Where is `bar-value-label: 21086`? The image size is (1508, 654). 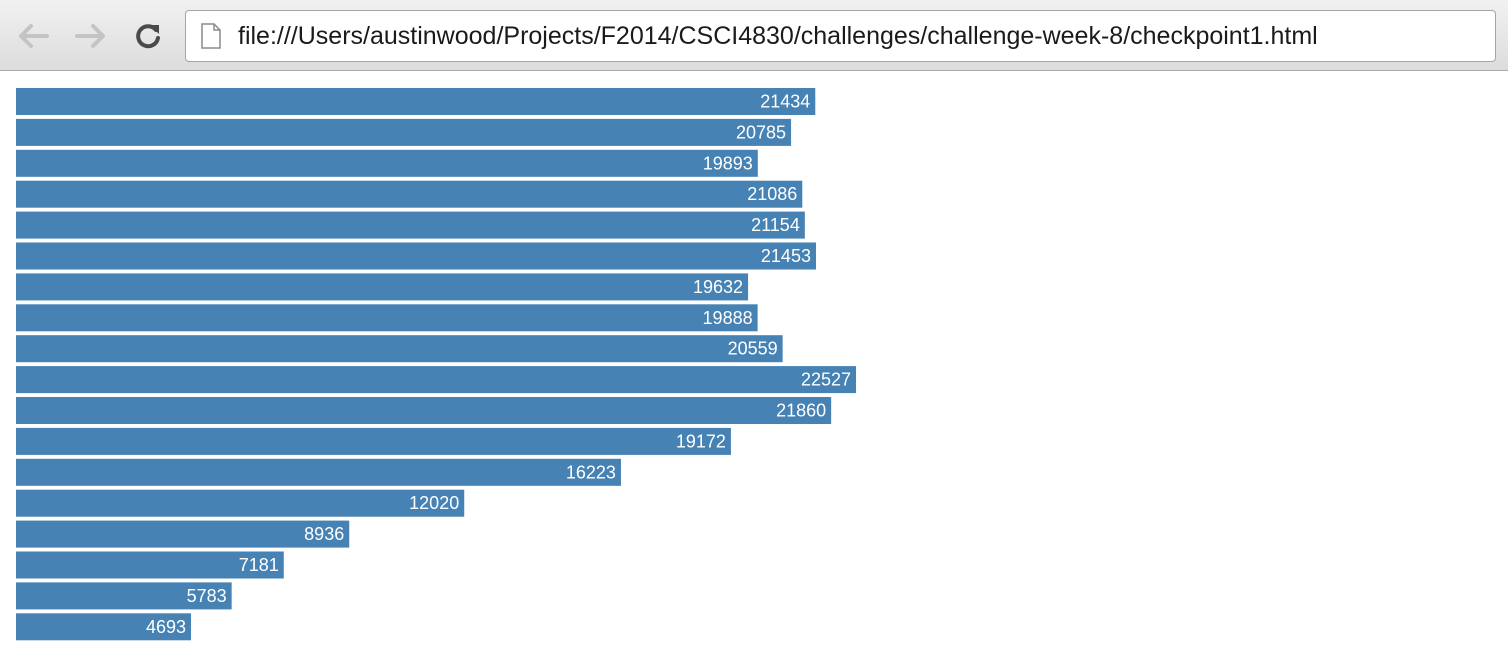
bar-value-label: 21086 is located at coordinates (772, 194).